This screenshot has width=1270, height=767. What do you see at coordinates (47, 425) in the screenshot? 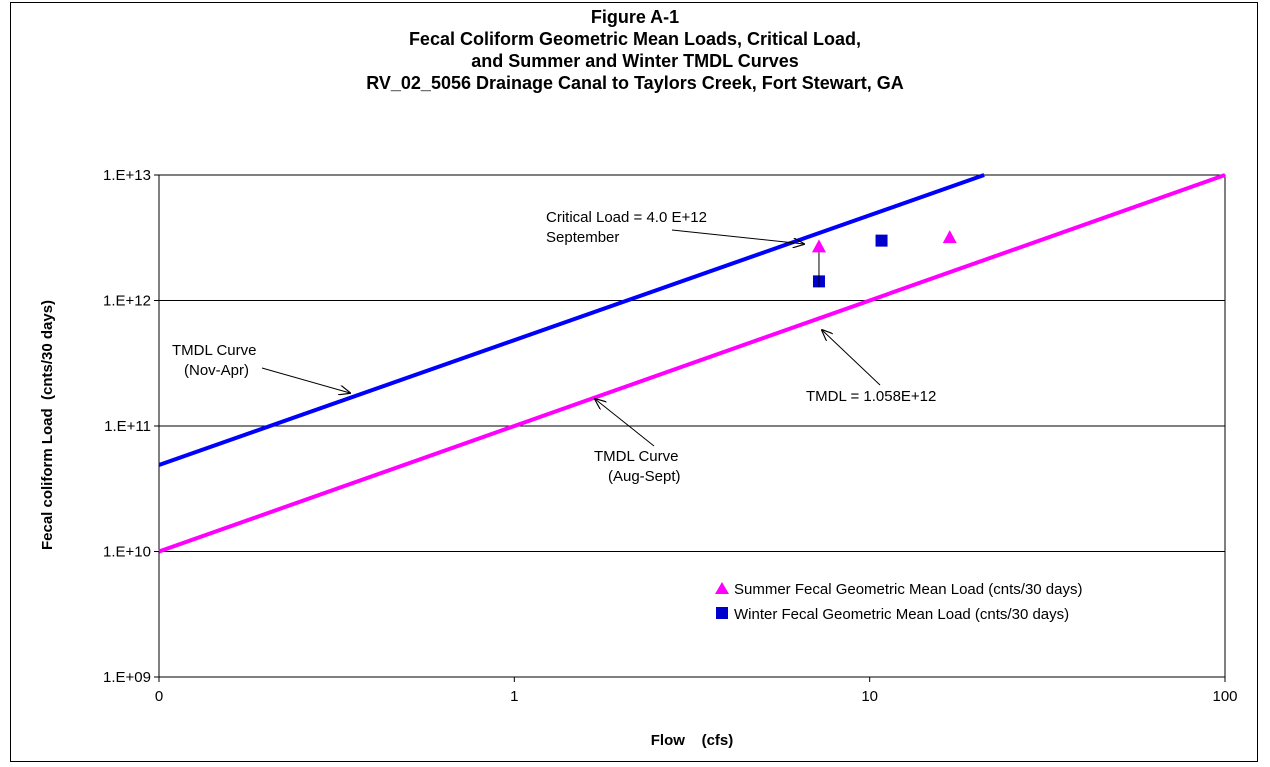
I see `y-axis-title: Fecal coliform Load (cnts/30 days)` at bounding box center [47, 425].